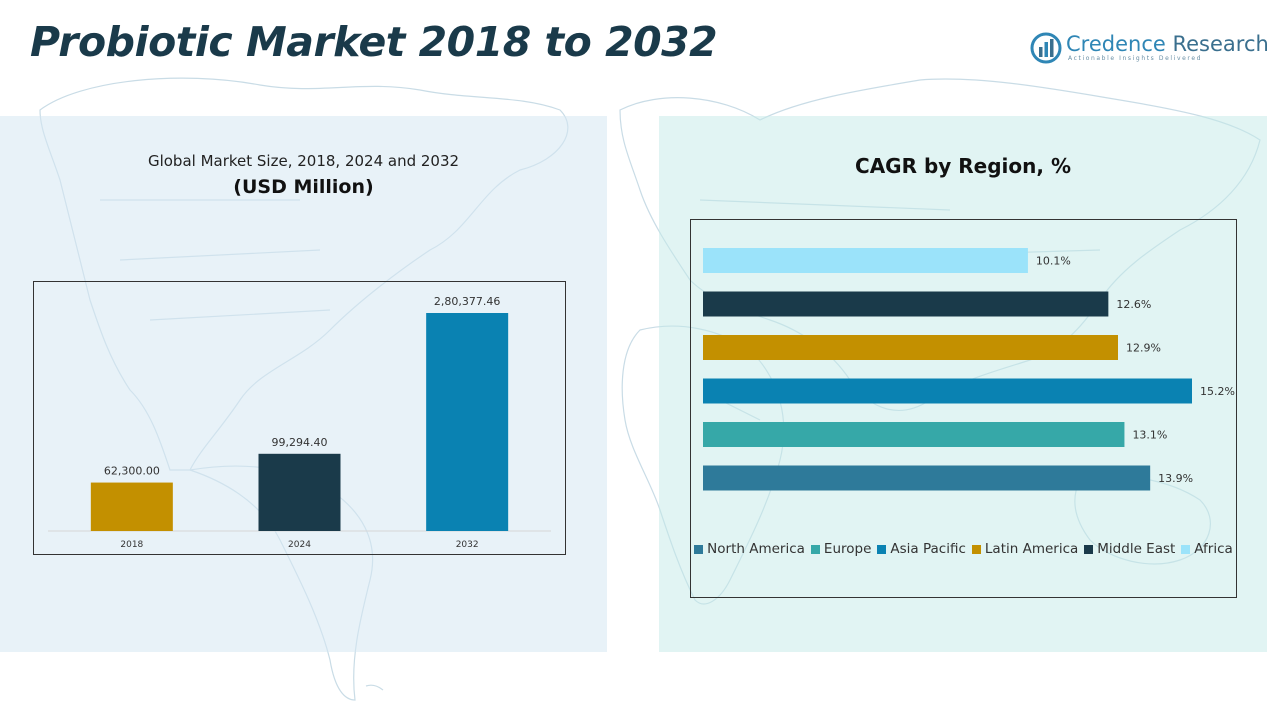 The image size is (1267, 713). I want to click on bar-north-america, so click(927, 478).